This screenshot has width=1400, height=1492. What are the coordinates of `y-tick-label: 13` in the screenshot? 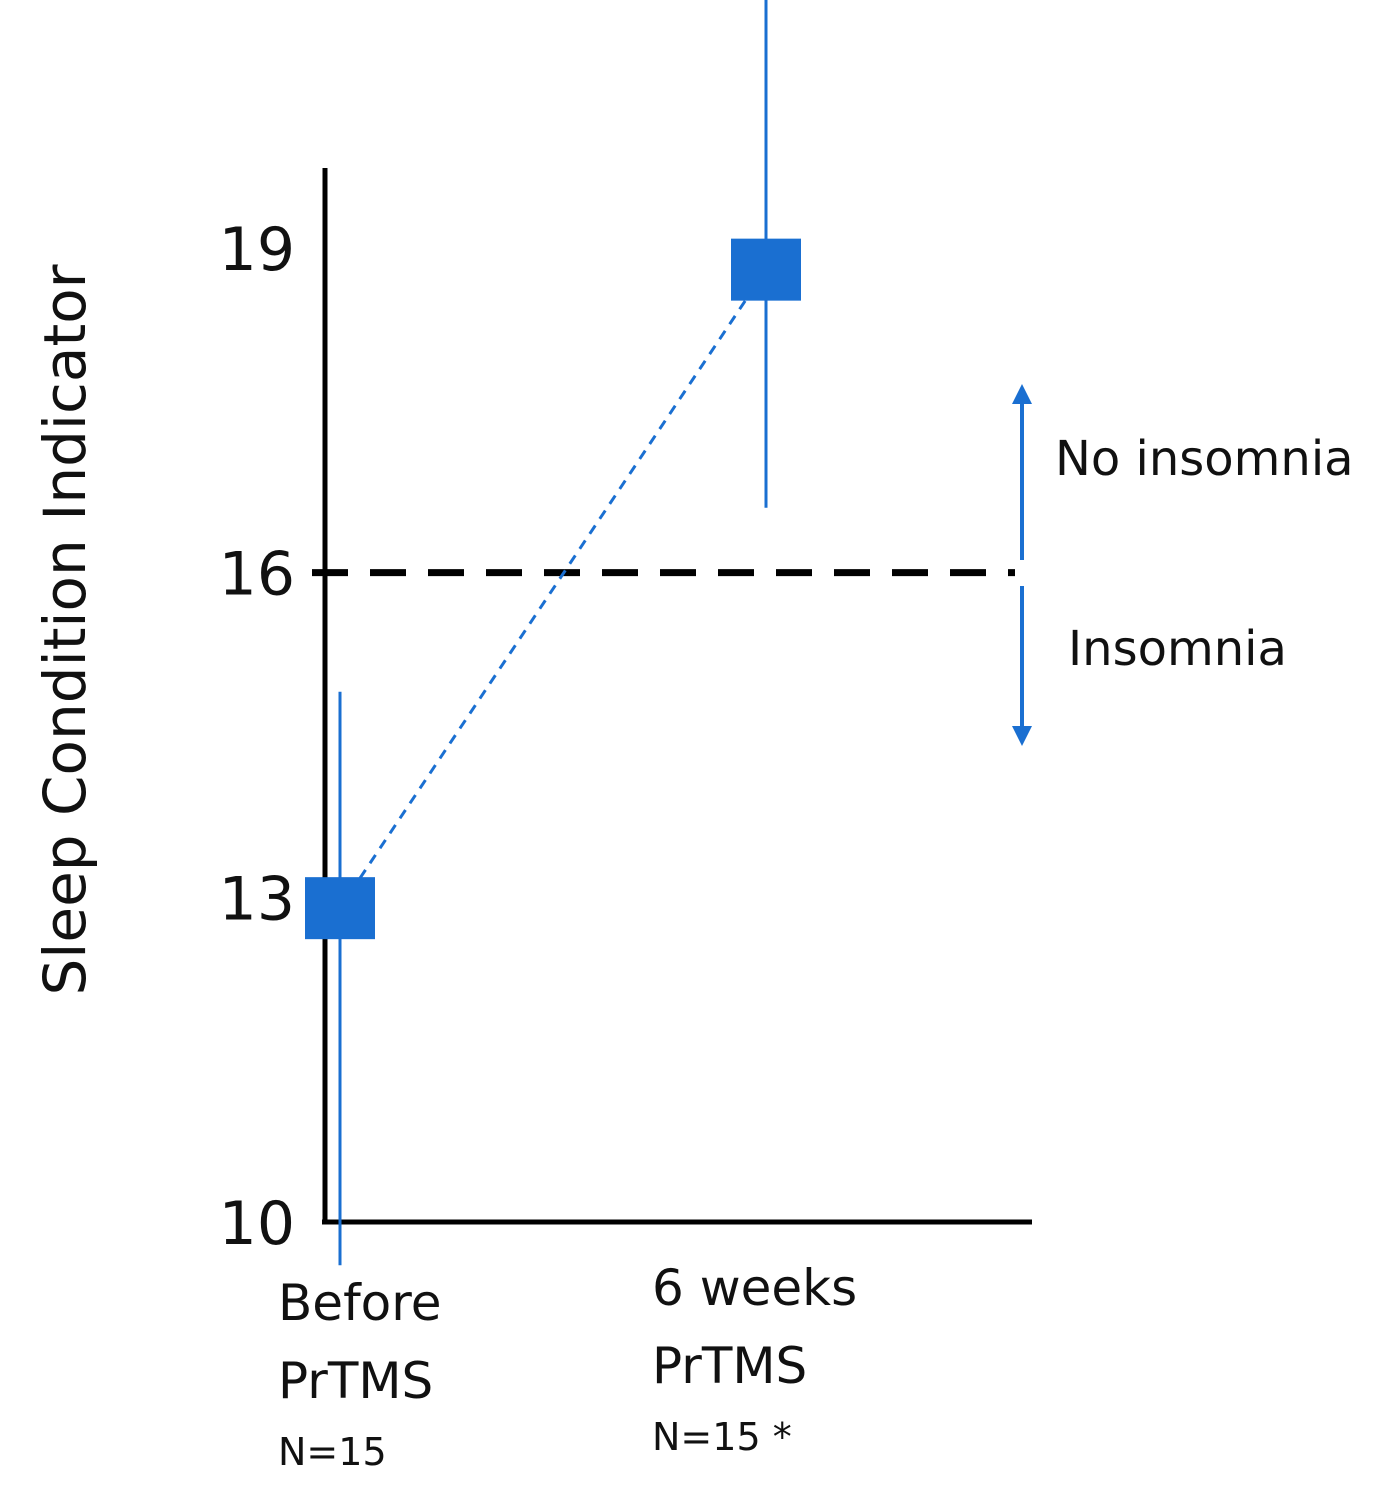 It's located at (257, 899).